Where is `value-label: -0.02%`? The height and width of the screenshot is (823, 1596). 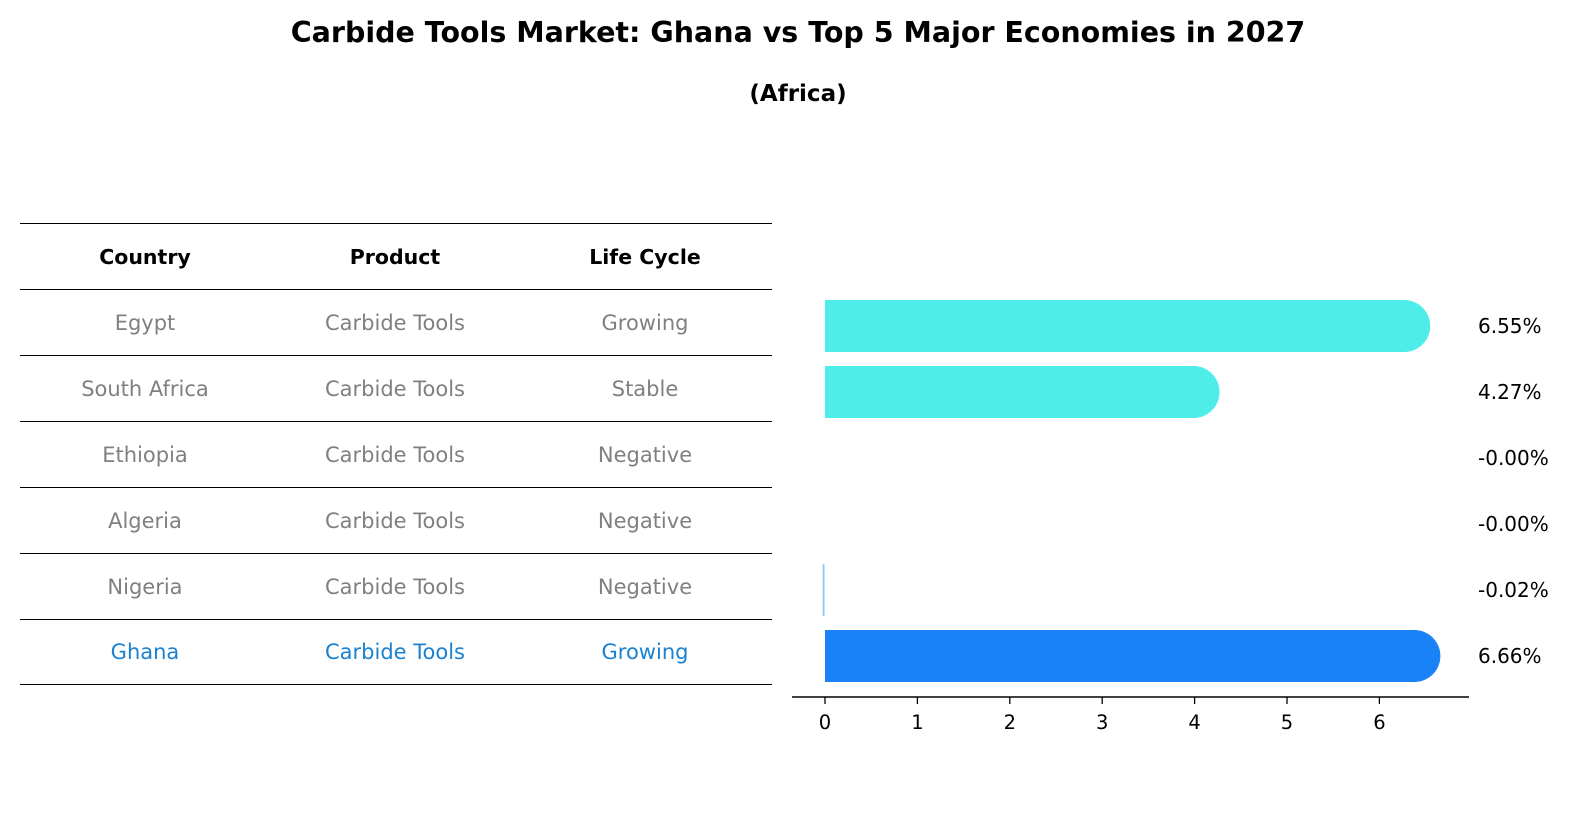
value-label: -0.02% is located at coordinates (1513, 590).